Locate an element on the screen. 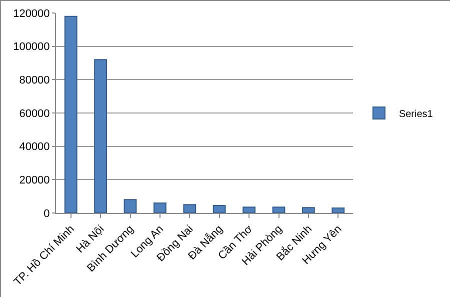 This screenshot has height=297, width=450. y-tick-label: 0 is located at coordinates (47, 214).